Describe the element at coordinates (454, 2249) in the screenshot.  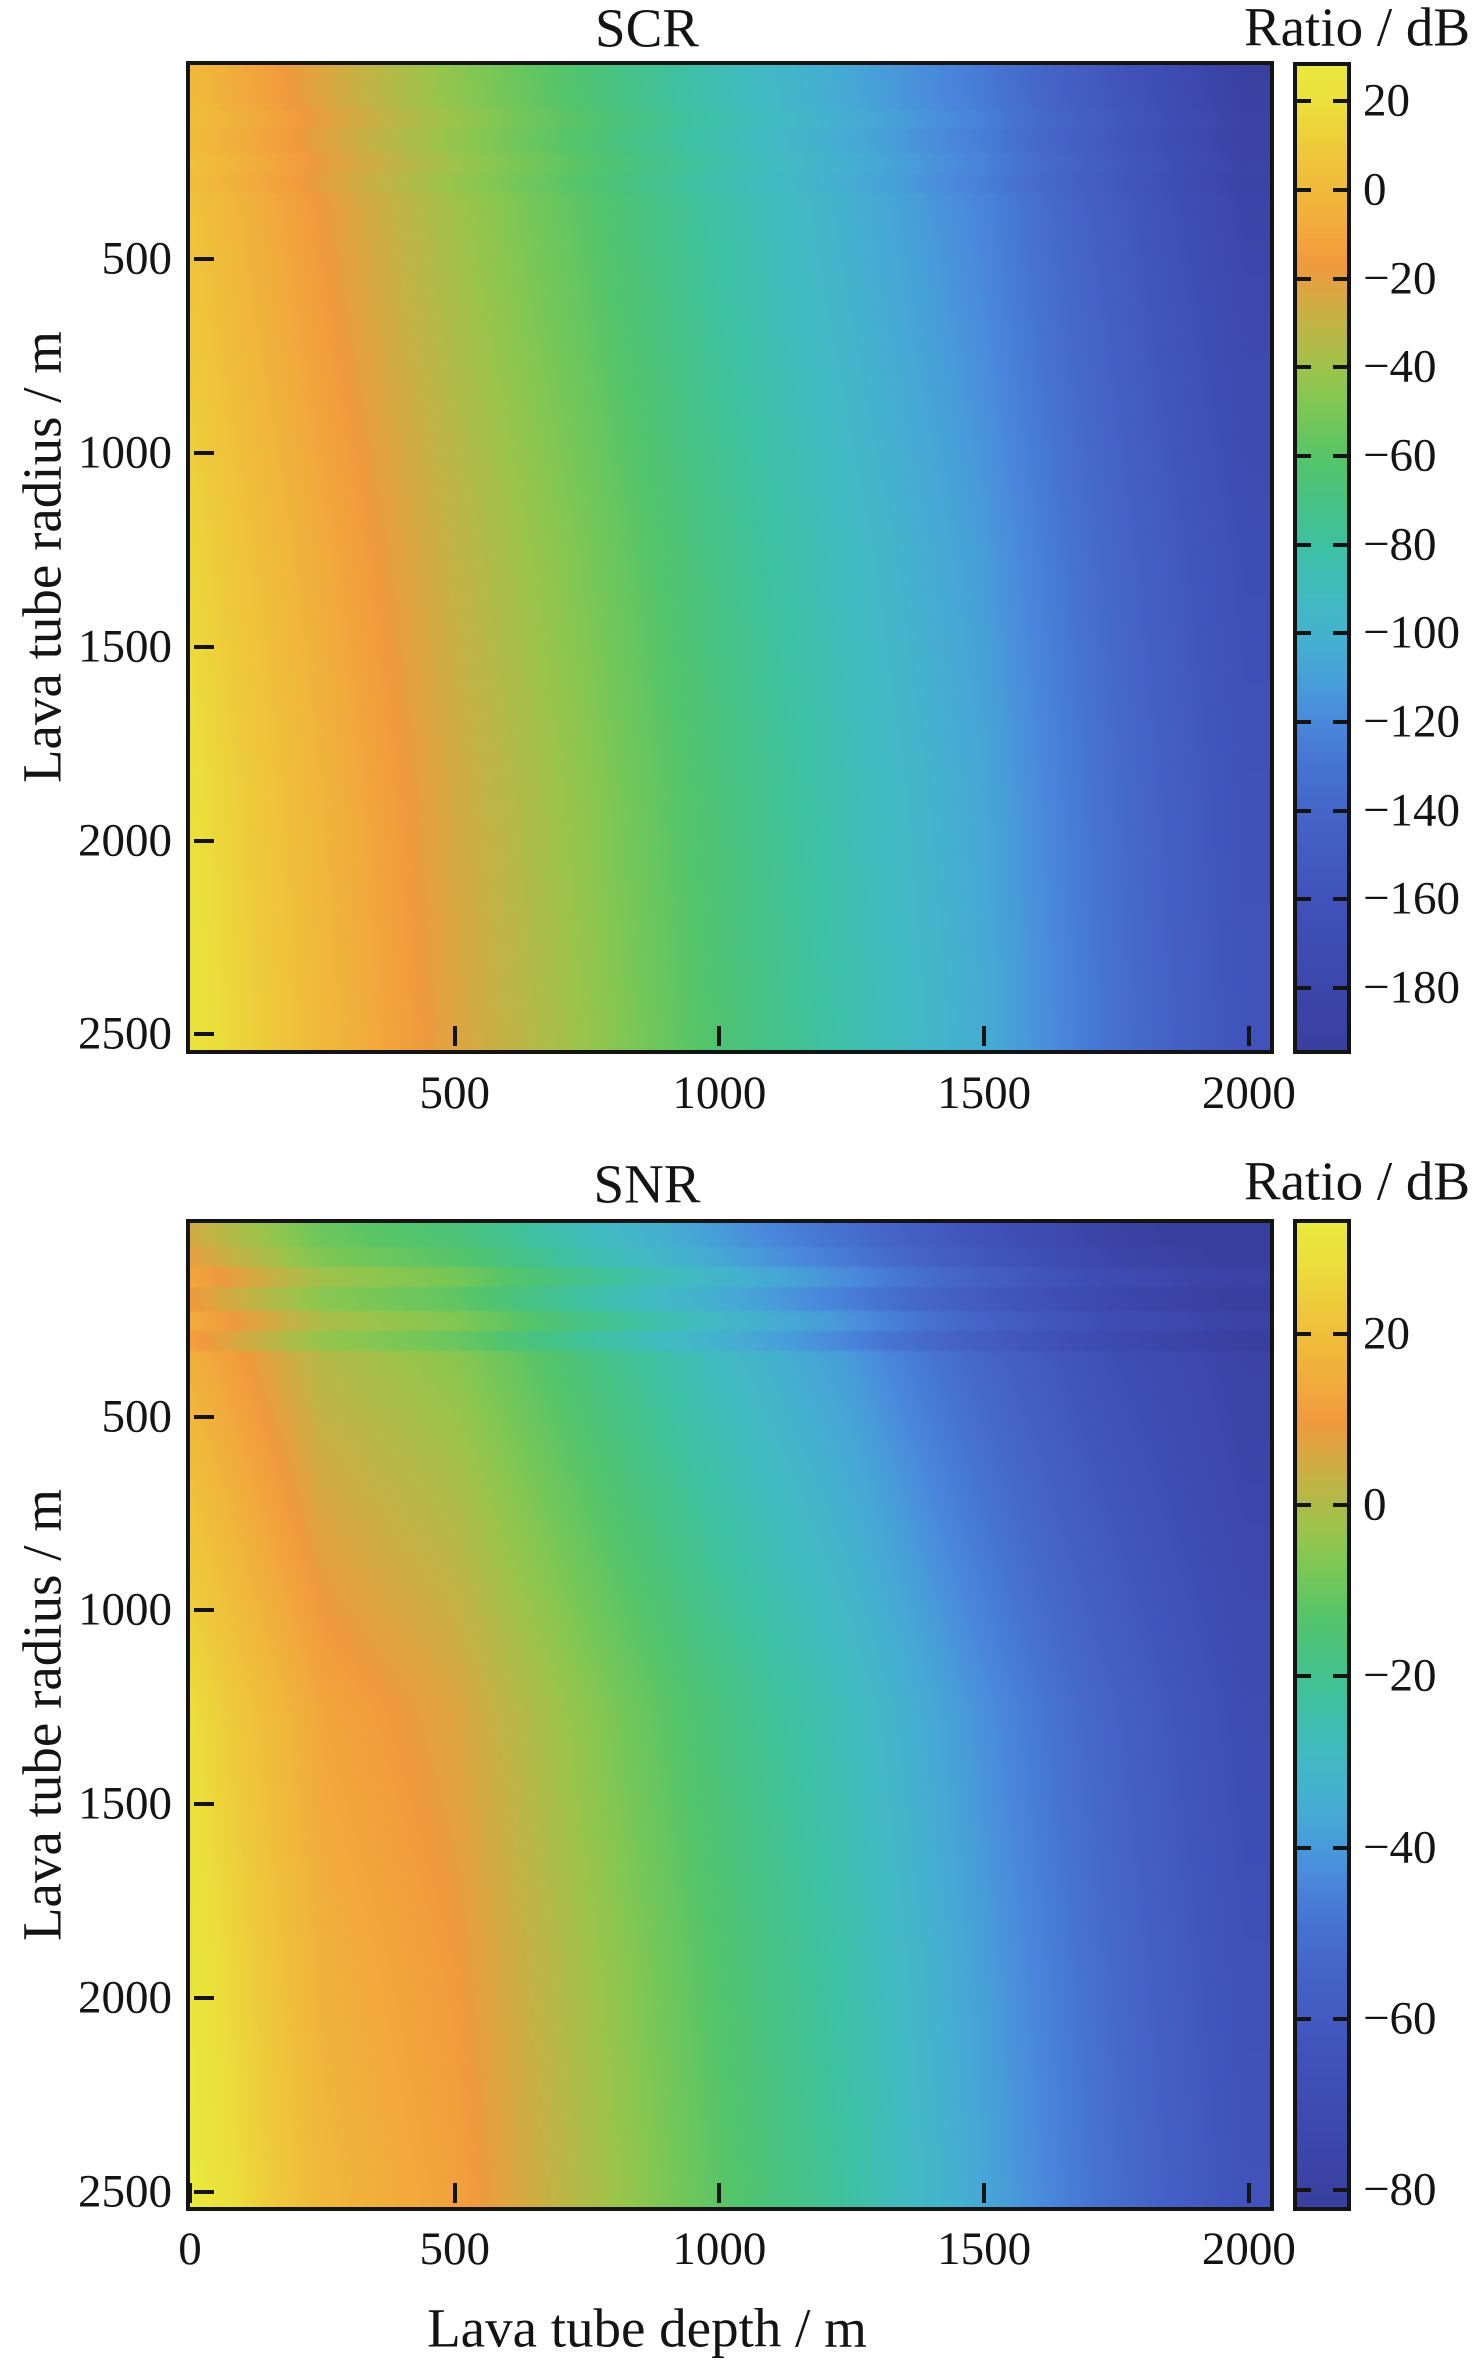
I see `snr-x-tick-label: 500` at that location.